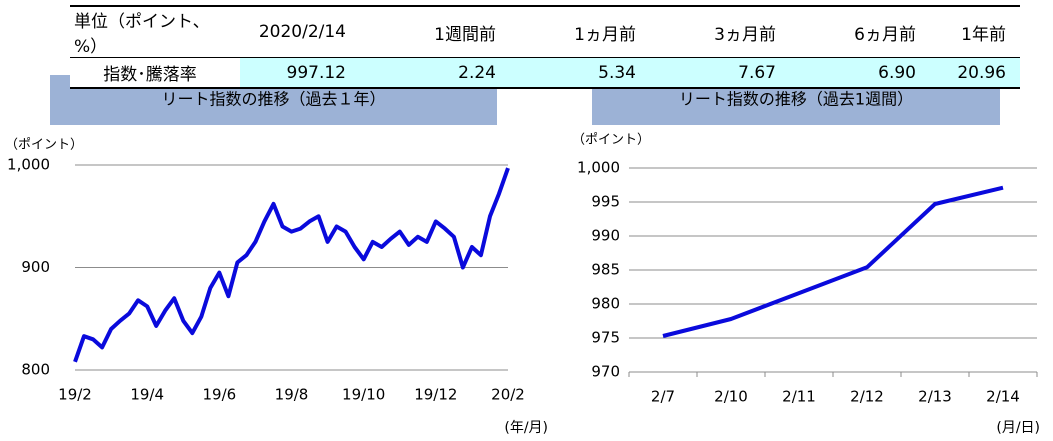  What do you see at coordinates (155, 32) in the screenshot?
I see `header-cell: 単位（ポイント、%）` at bounding box center [155, 32].